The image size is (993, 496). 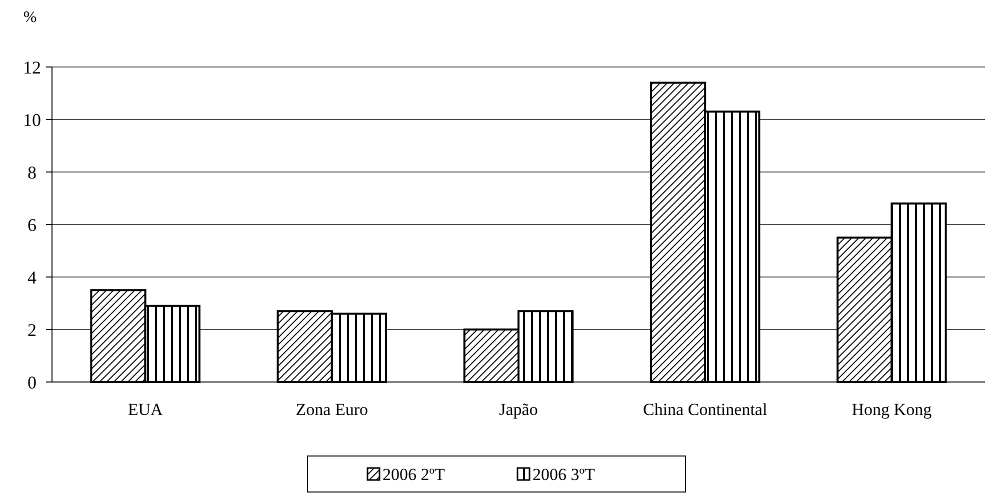 I want to click on y-axis-title: %, so click(x=30, y=17).